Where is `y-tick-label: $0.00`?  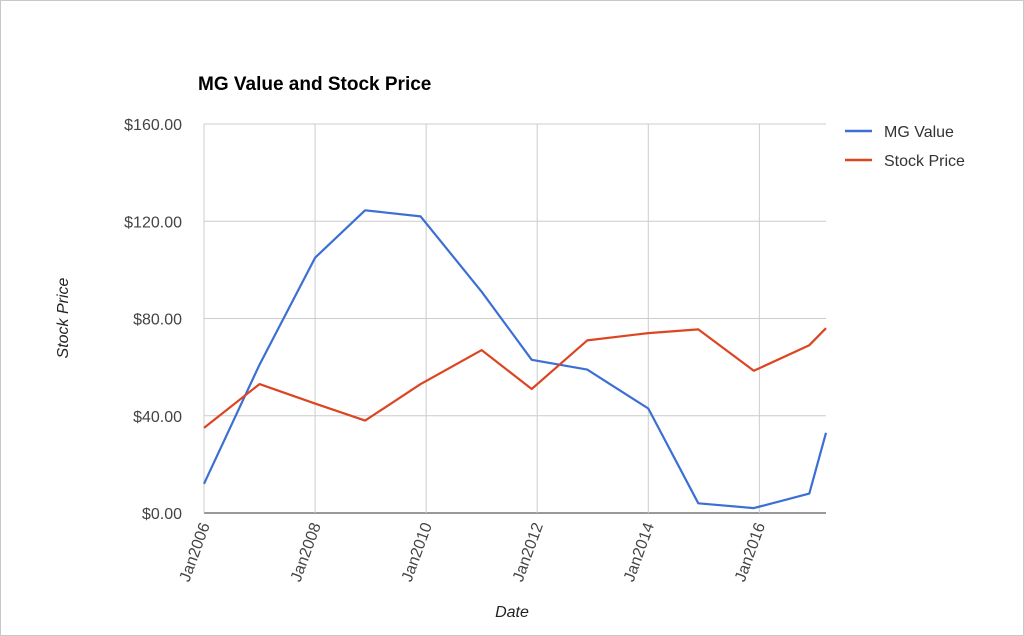 y-tick-label: $0.00 is located at coordinates (162, 514).